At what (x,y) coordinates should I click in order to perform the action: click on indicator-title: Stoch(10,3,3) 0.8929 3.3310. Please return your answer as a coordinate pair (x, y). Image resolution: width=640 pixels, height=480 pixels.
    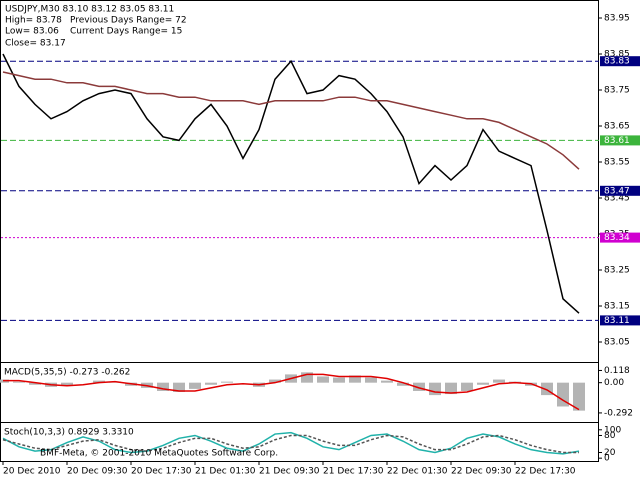
    Looking at the image, I should click on (69, 433).